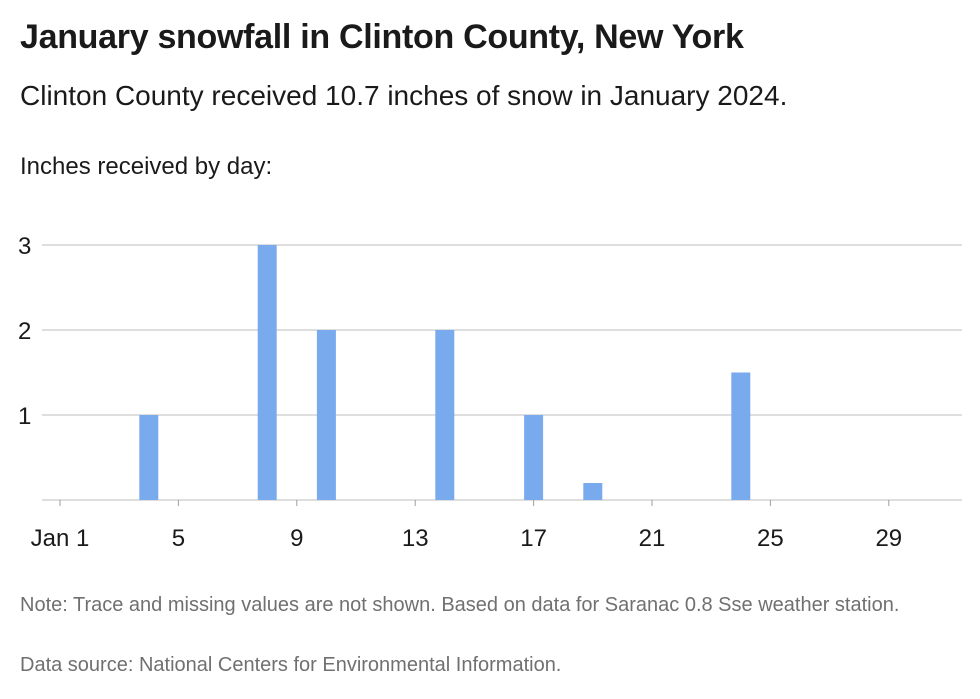  Describe the element at coordinates (146, 166) in the screenshot. I see `y-axis-caption: Inches received by day:` at that location.